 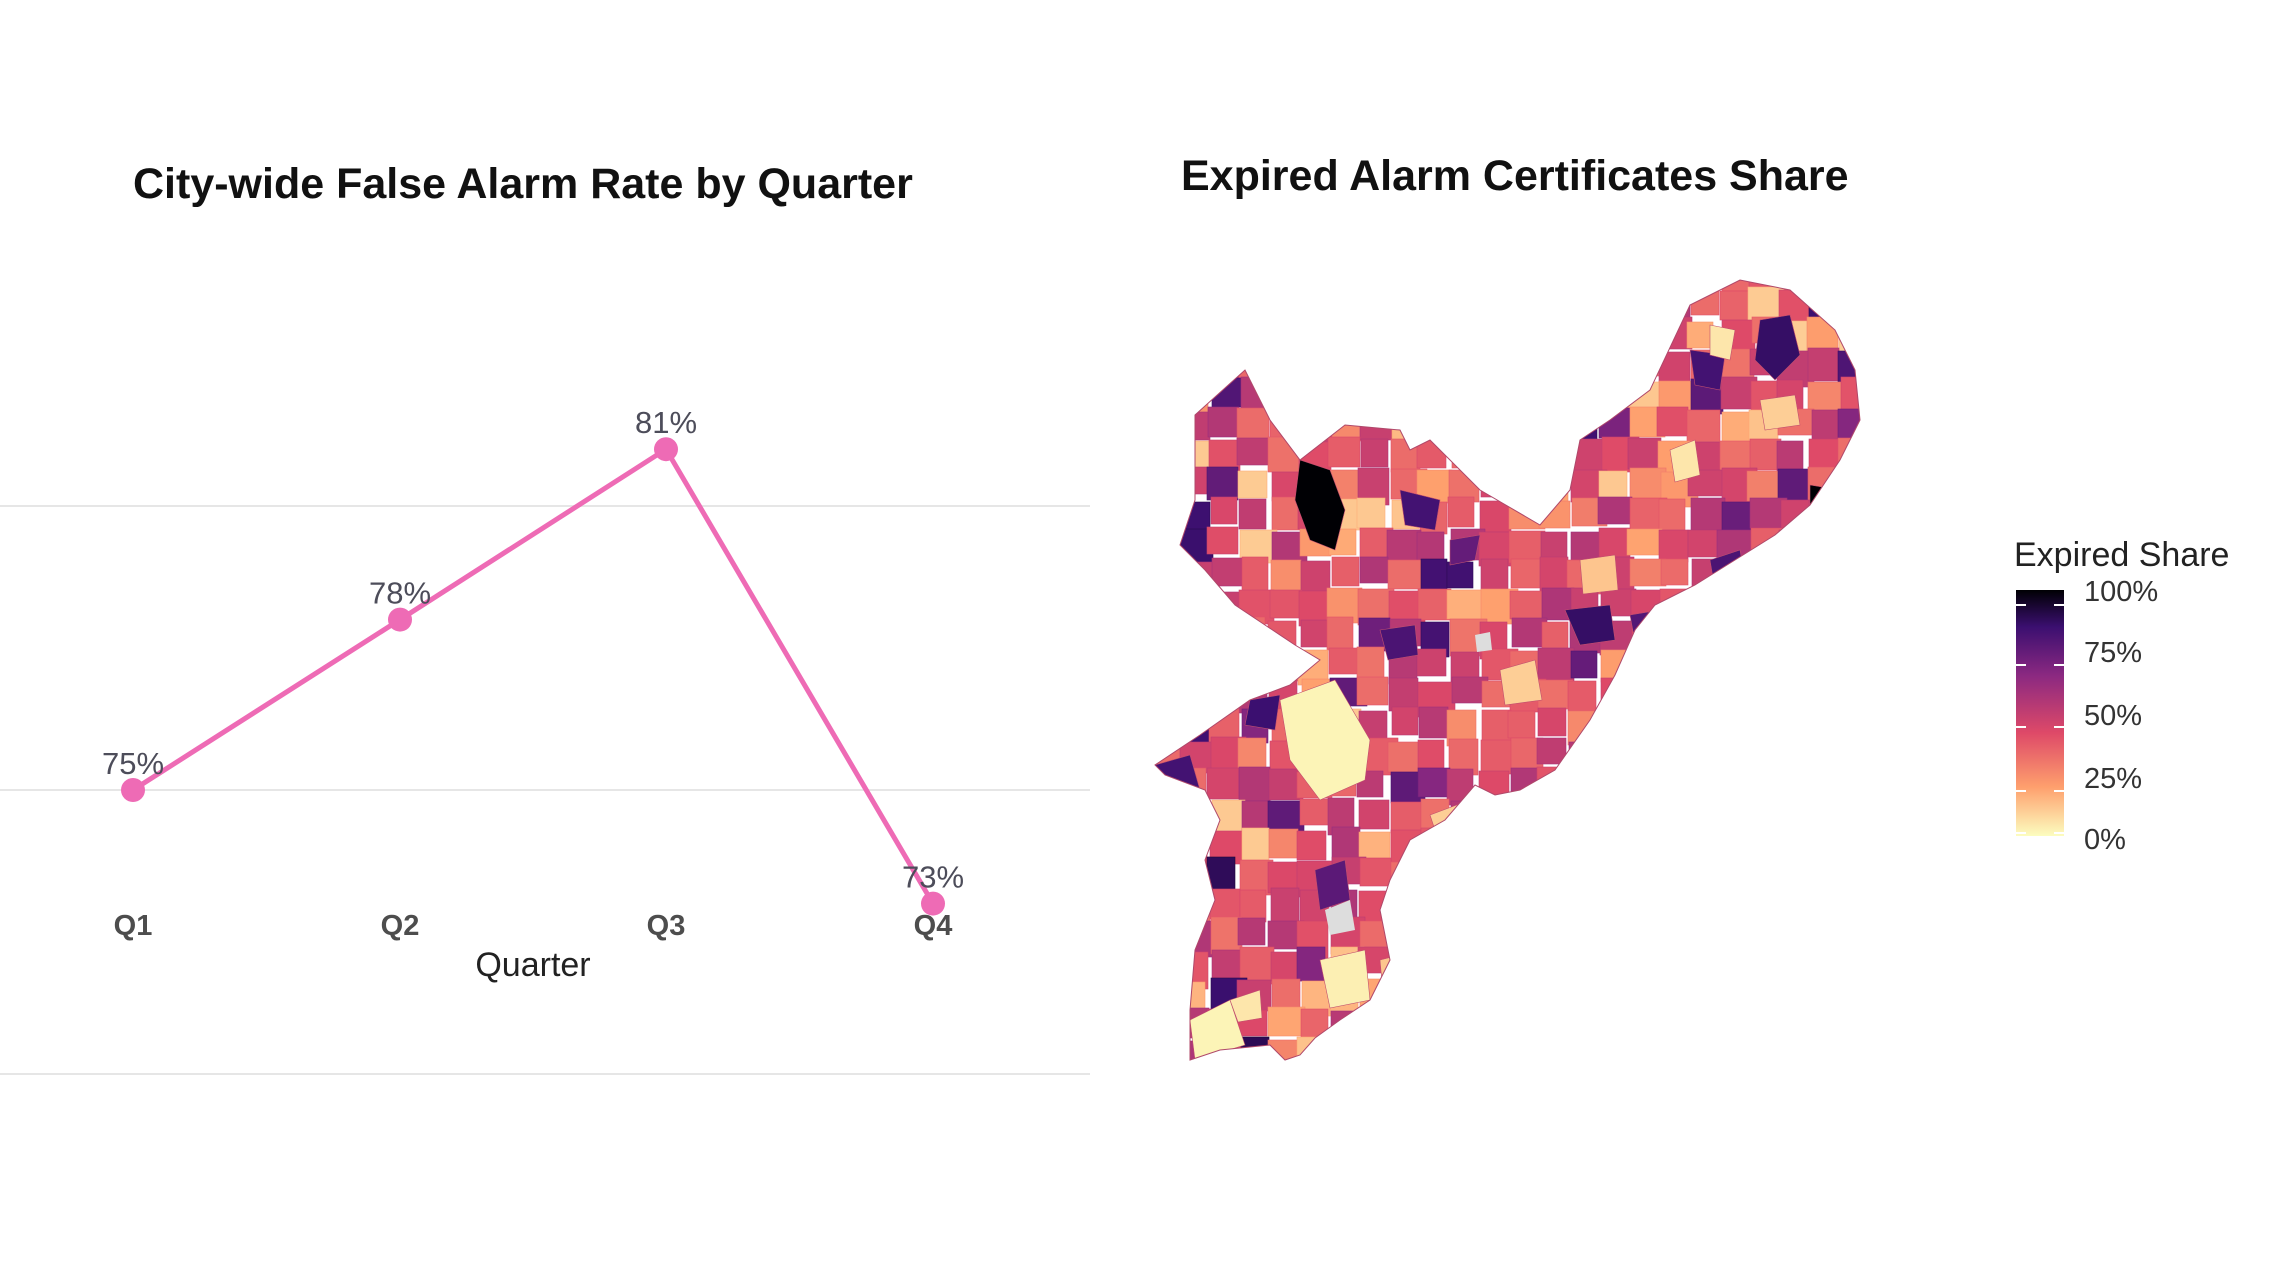 What do you see at coordinates (400, 593) in the screenshot?
I see `data-label-q2: 78%` at bounding box center [400, 593].